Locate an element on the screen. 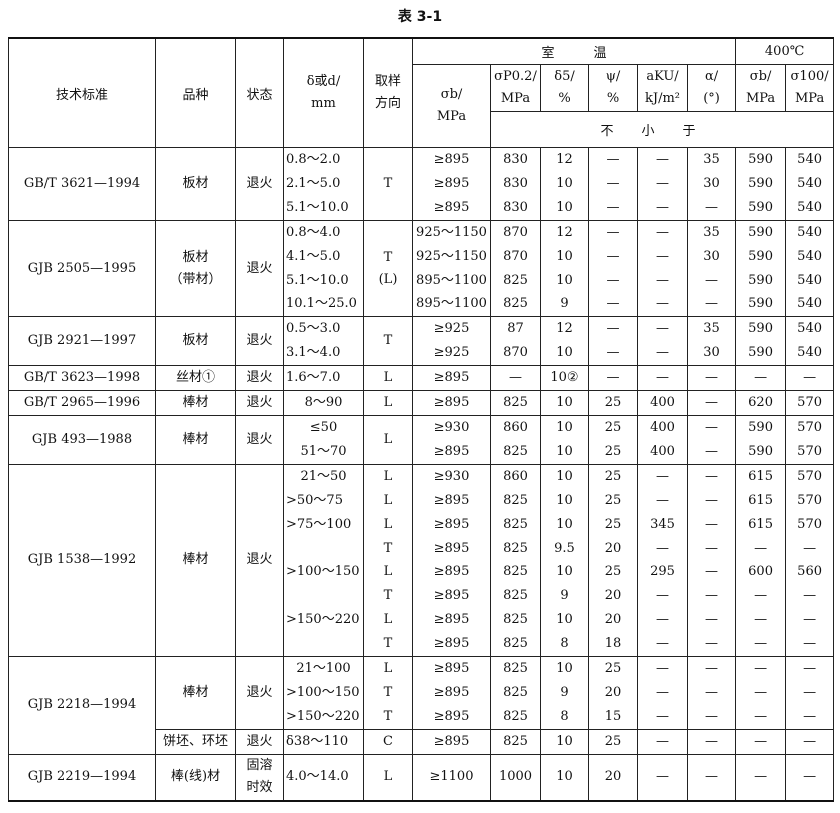 This screenshot has height=813, width=840. header-state: 状态 is located at coordinates (259, 92).